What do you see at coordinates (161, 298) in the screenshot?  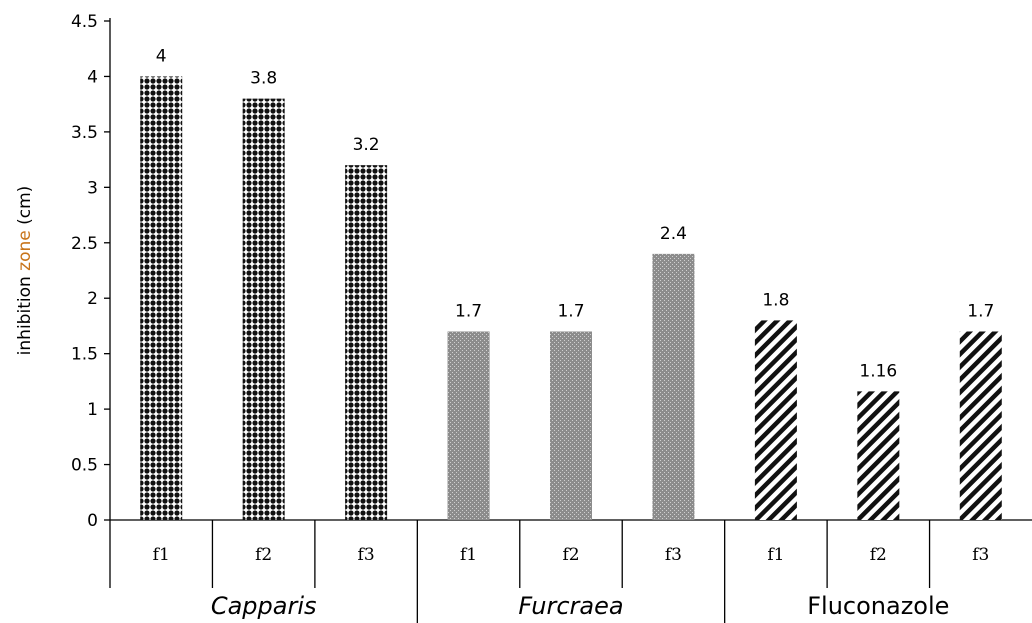 I see `bar-capparis-f1` at bounding box center [161, 298].